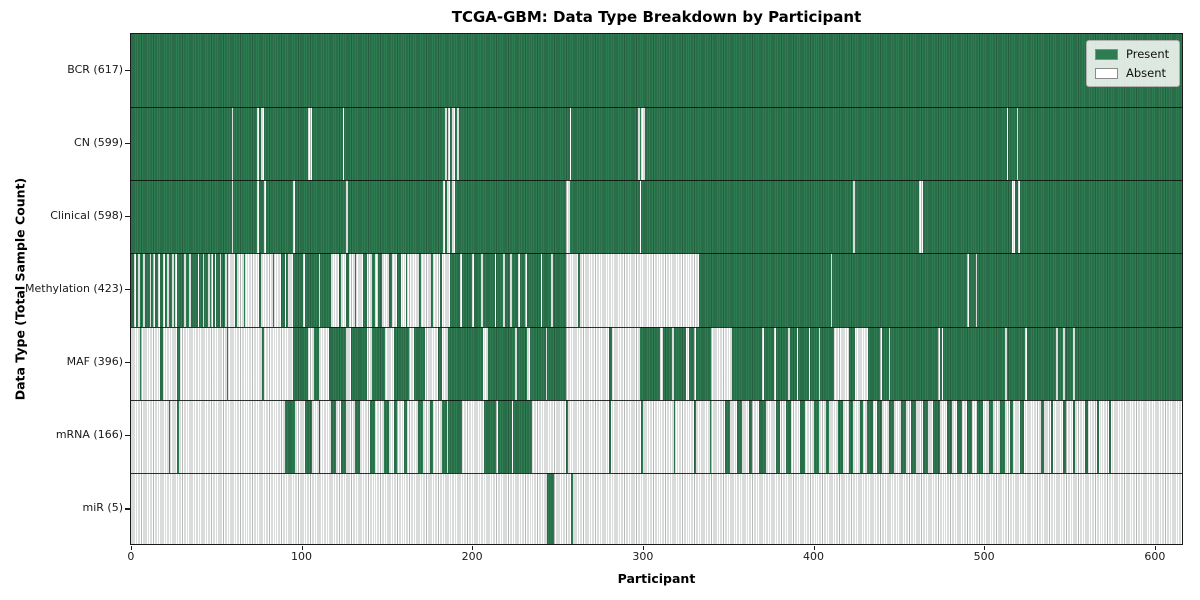  Describe the element at coordinates (472, 556) in the screenshot. I see `x-tick-label-200: 200` at that location.